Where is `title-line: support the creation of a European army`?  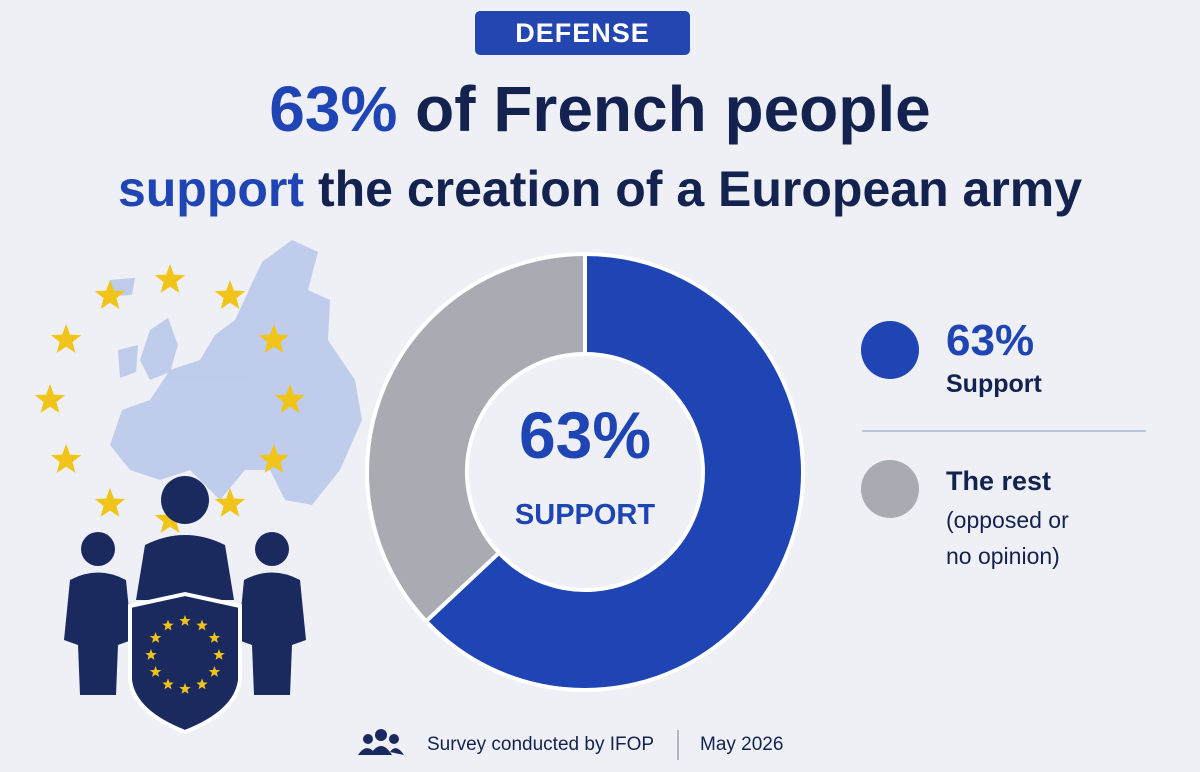
title-line: support the creation of a European army is located at coordinates (600, 189).